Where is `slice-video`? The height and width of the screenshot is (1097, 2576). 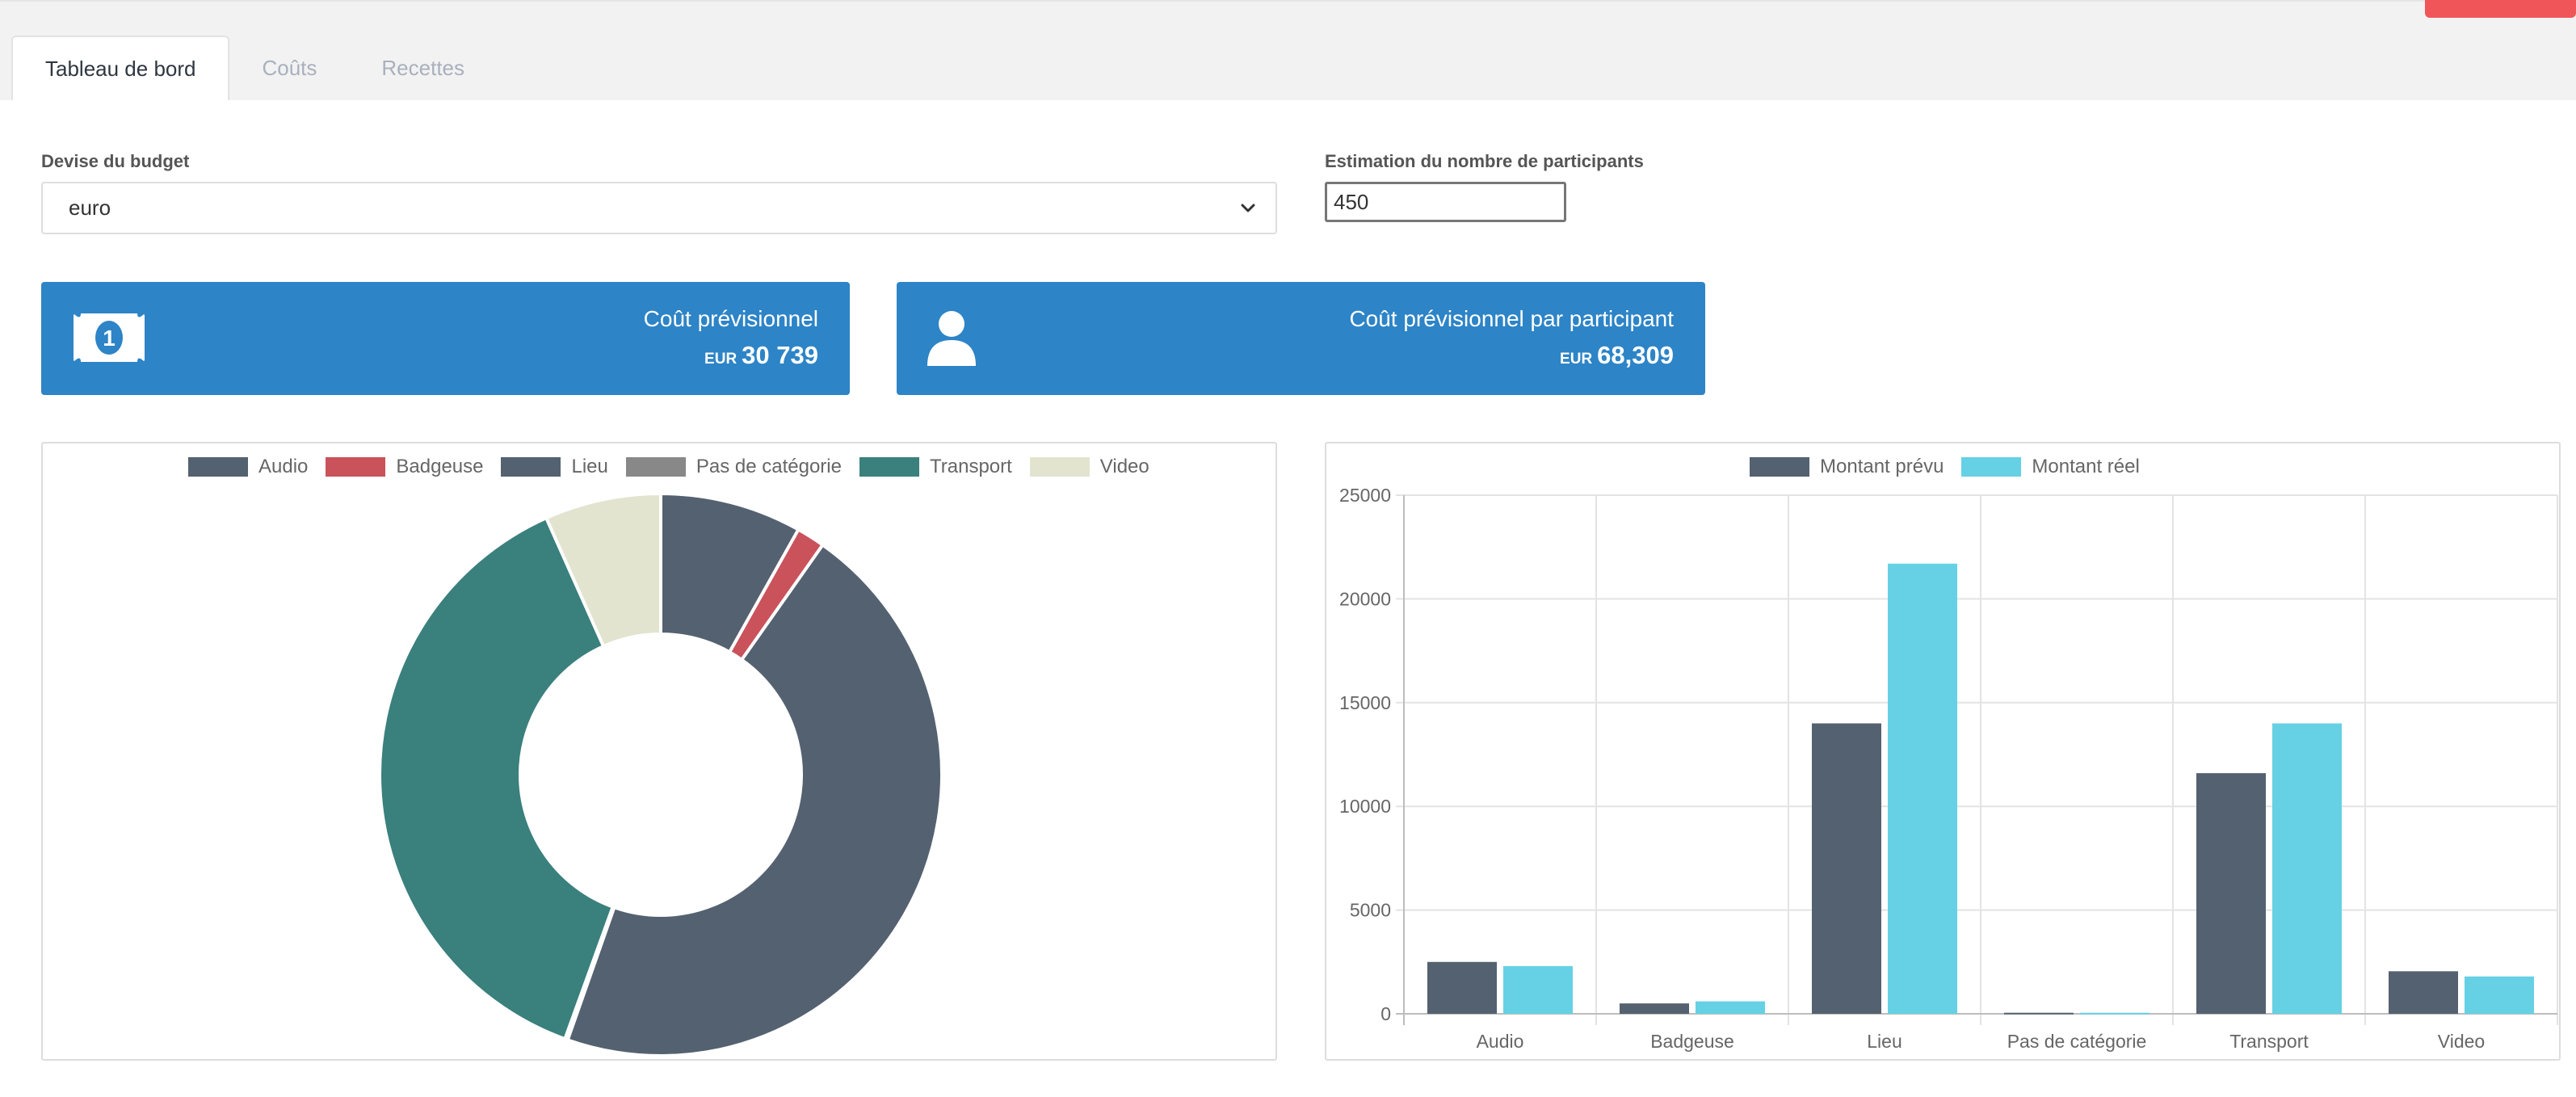 slice-video is located at coordinates (603, 570).